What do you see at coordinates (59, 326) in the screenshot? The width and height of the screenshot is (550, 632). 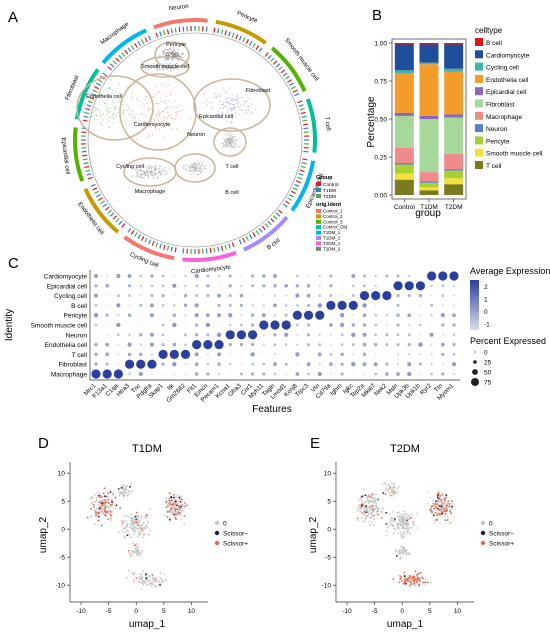 I see `identity-label: Smooth muscle cell` at bounding box center [59, 326].